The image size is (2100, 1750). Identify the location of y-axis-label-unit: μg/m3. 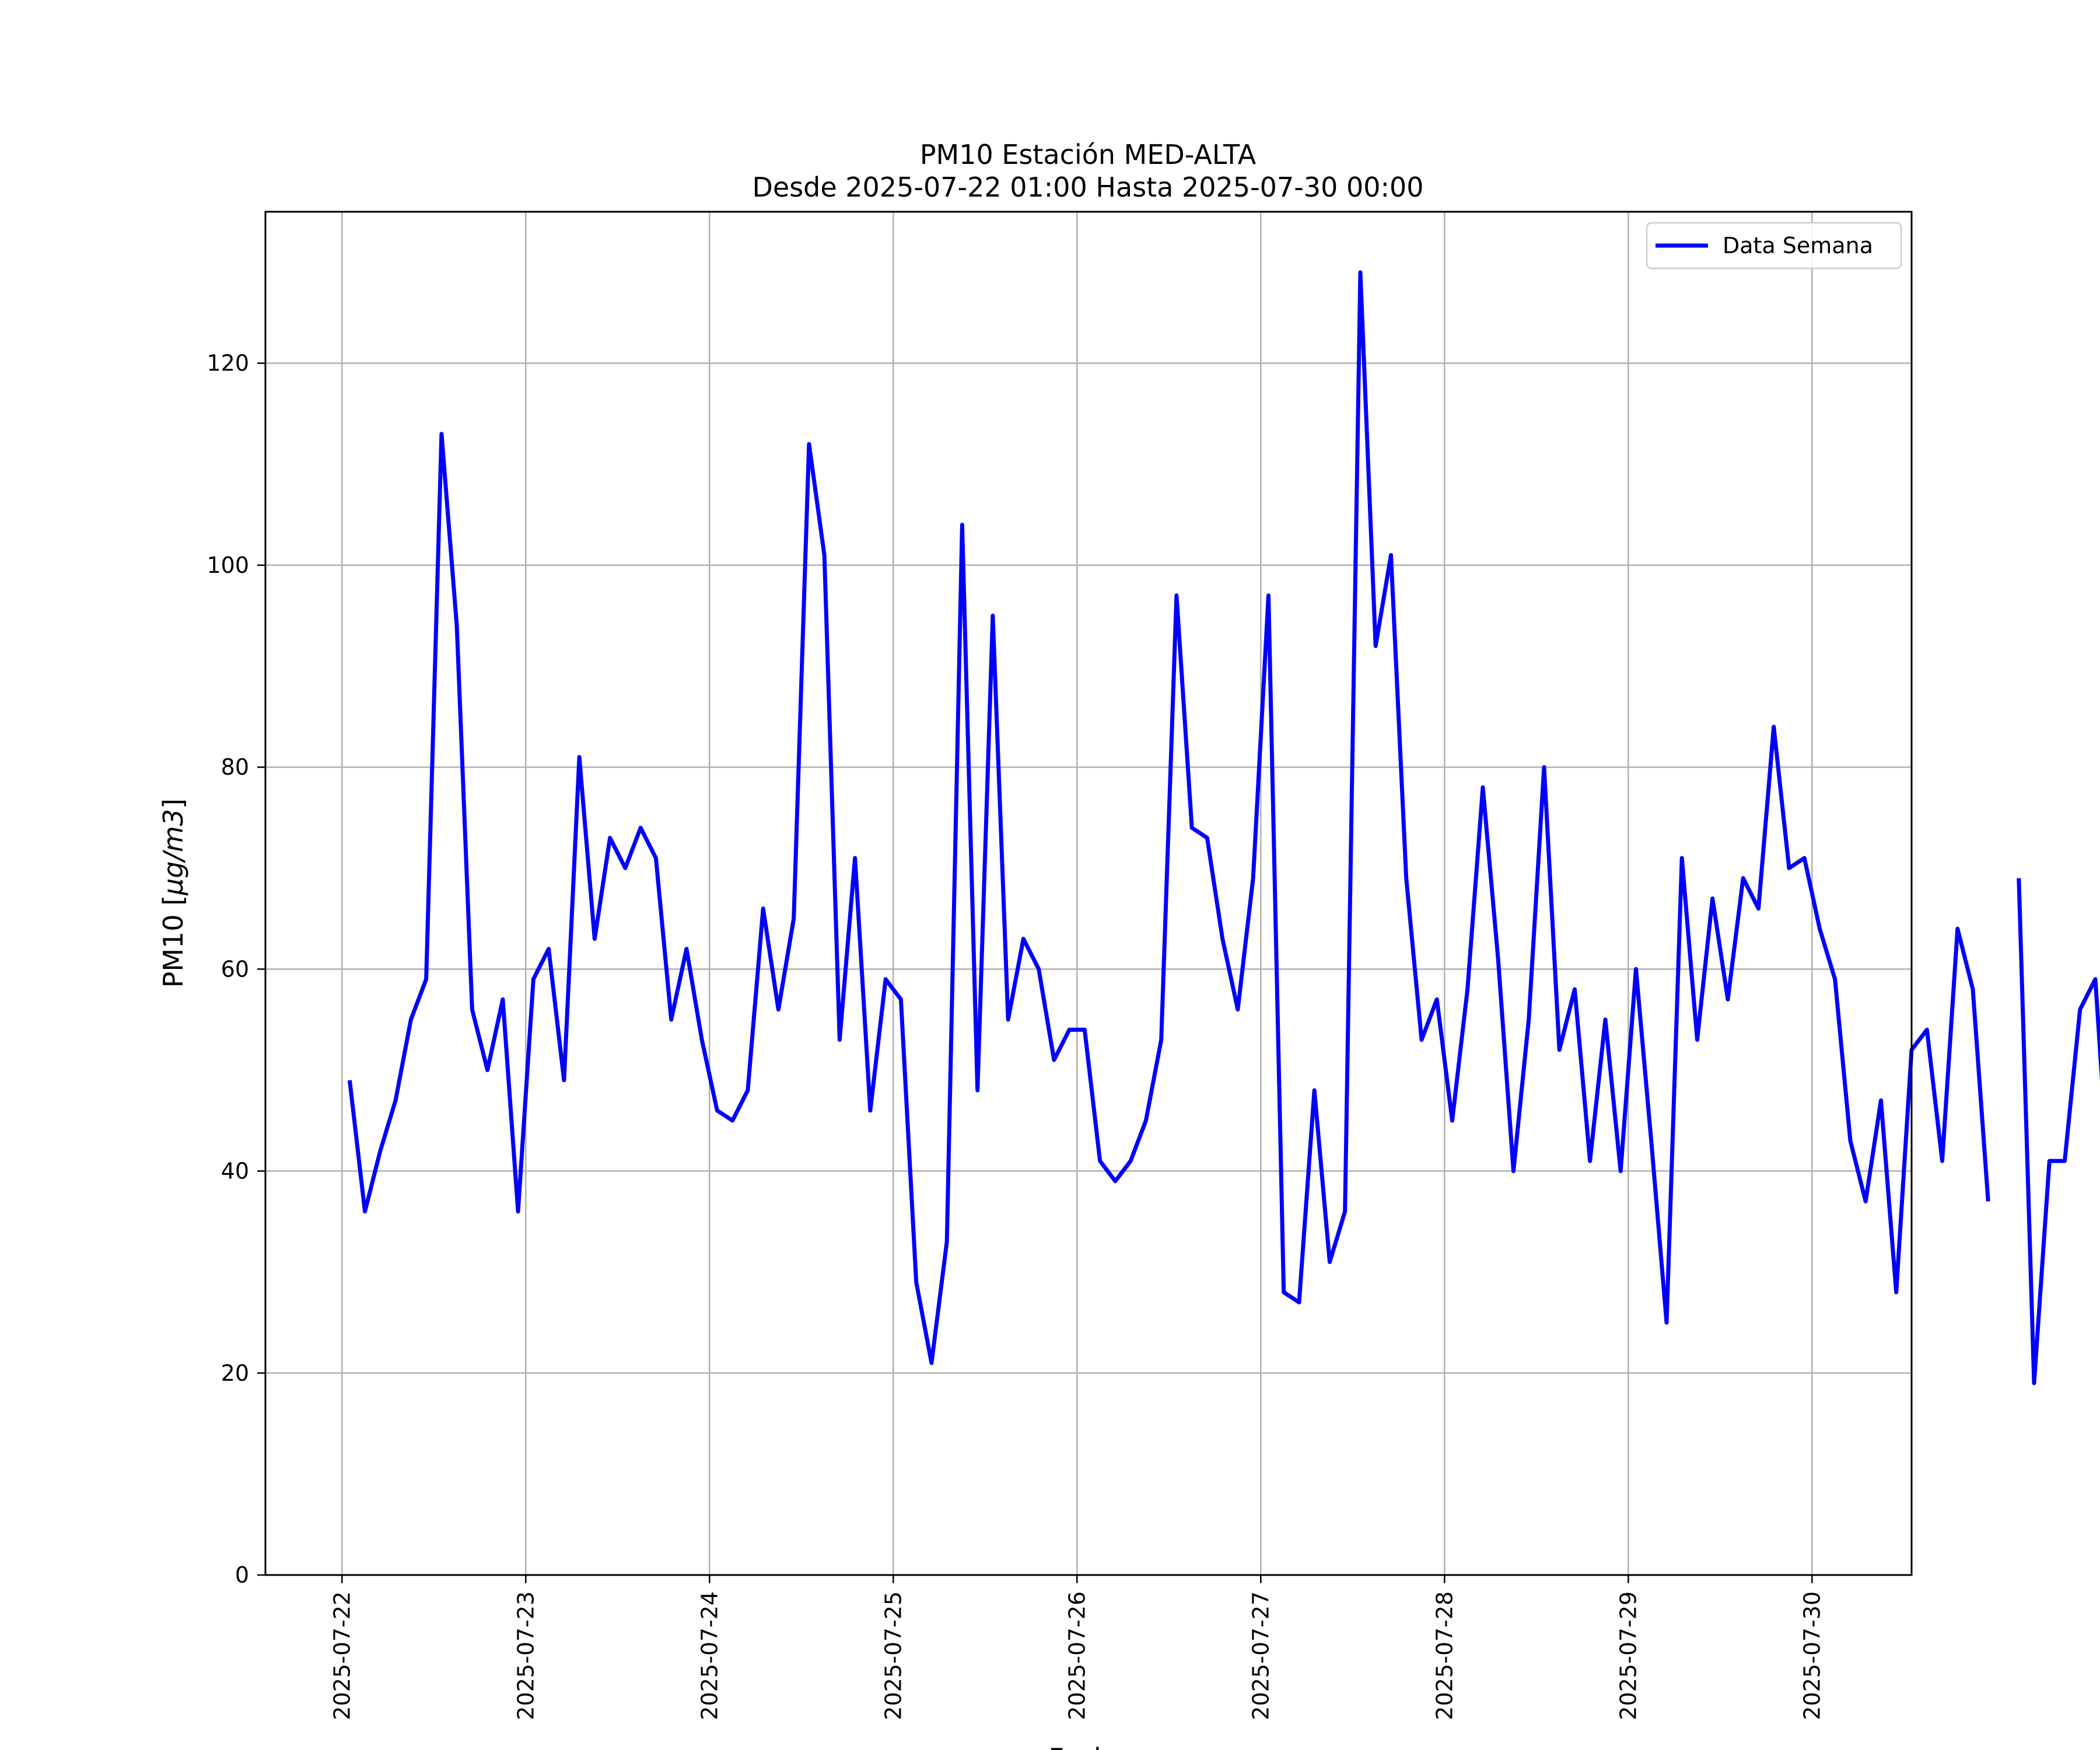
(173, 852).